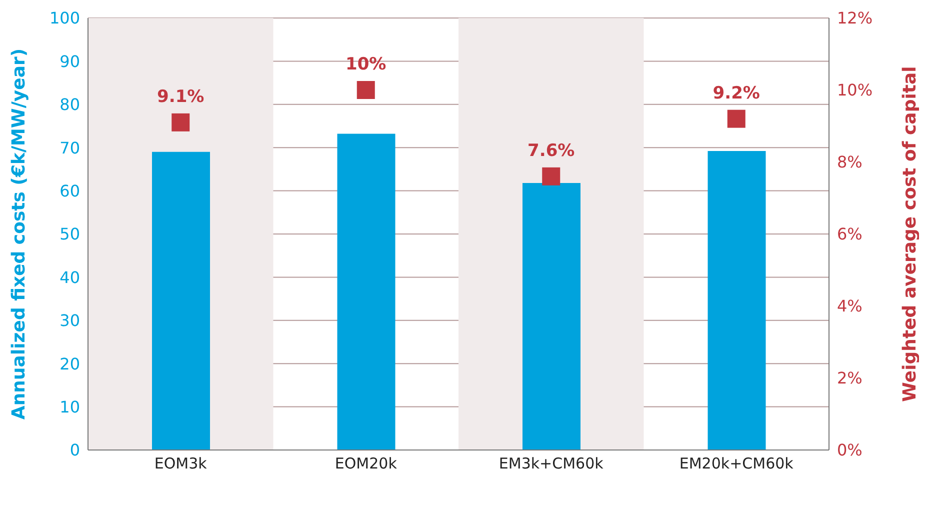 The width and height of the screenshot is (927, 508). Describe the element at coordinates (849, 234) in the screenshot. I see `y2-tick-label: 6%` at that location.